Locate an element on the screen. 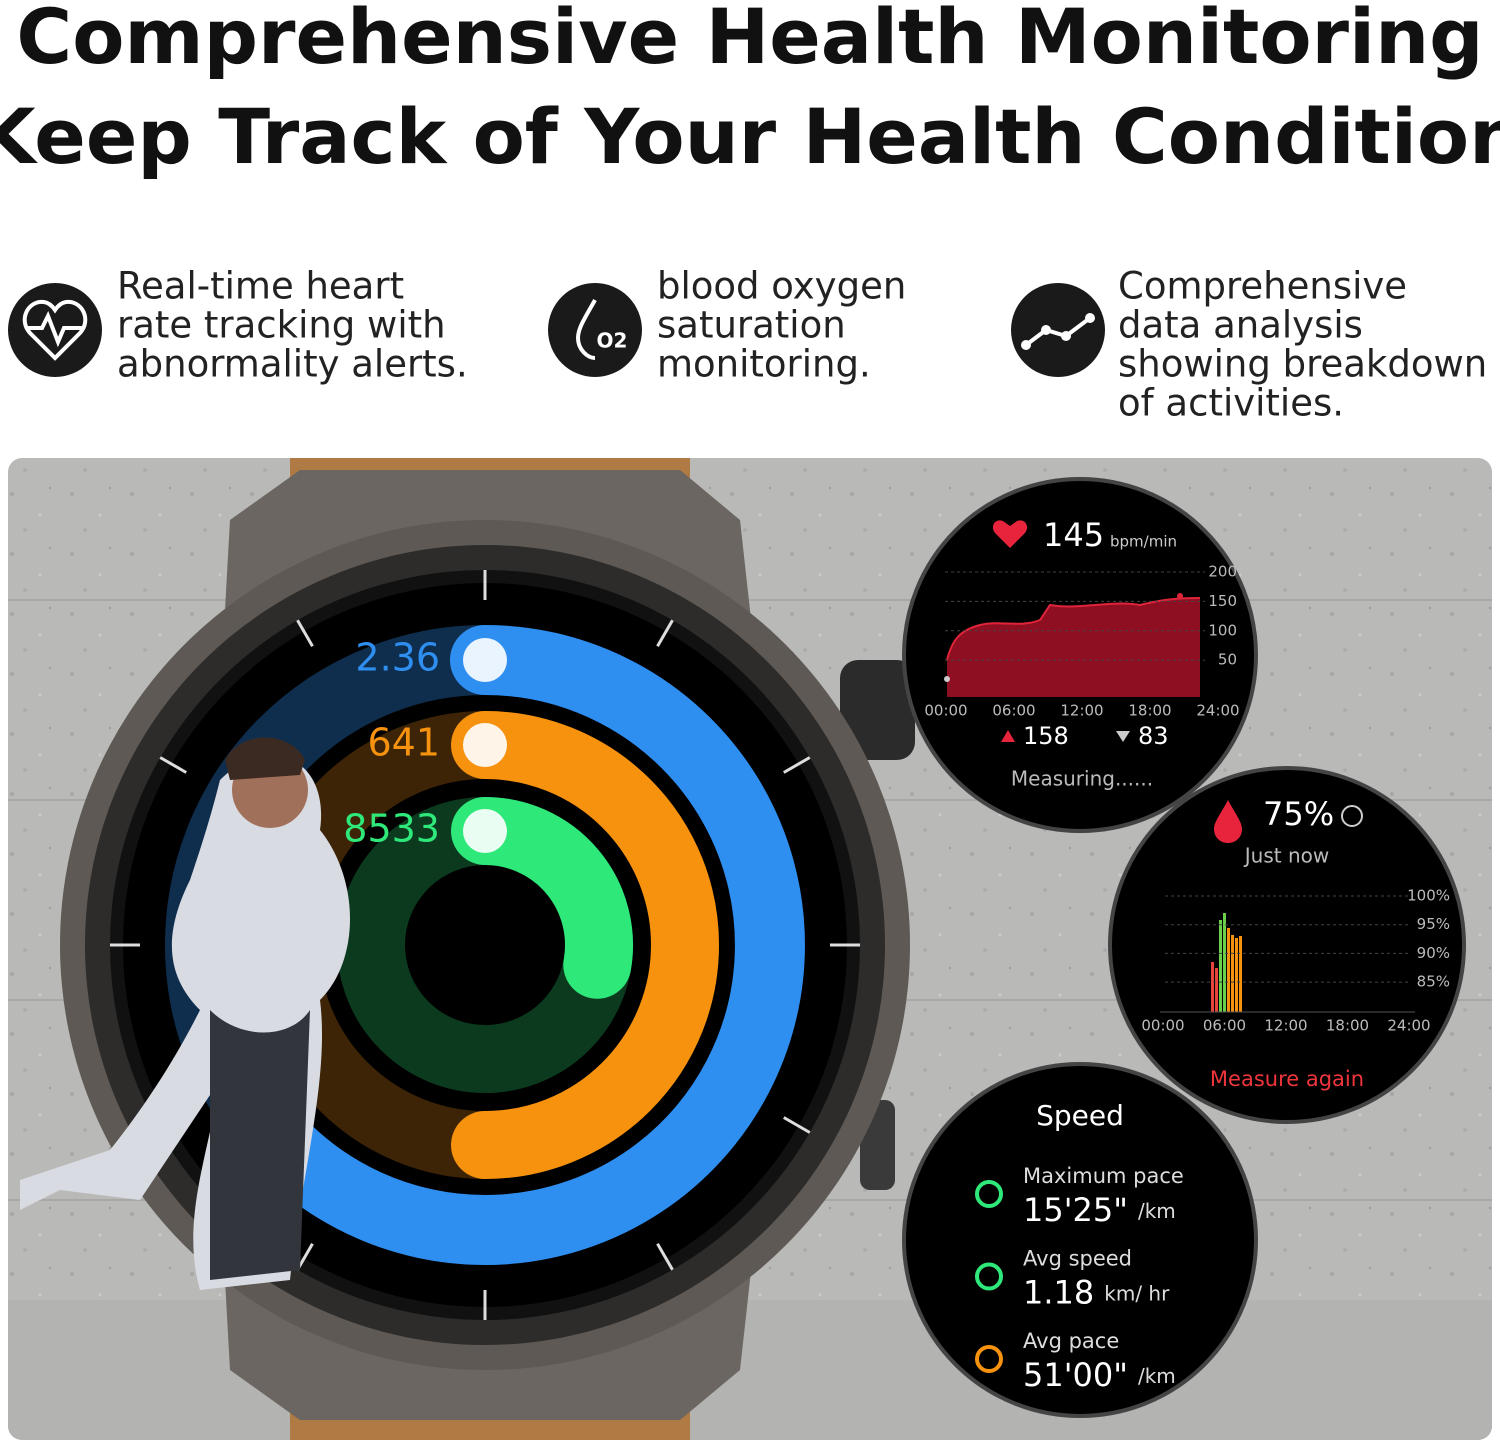  heart-rate-area is located at coordinates (1073, 647).